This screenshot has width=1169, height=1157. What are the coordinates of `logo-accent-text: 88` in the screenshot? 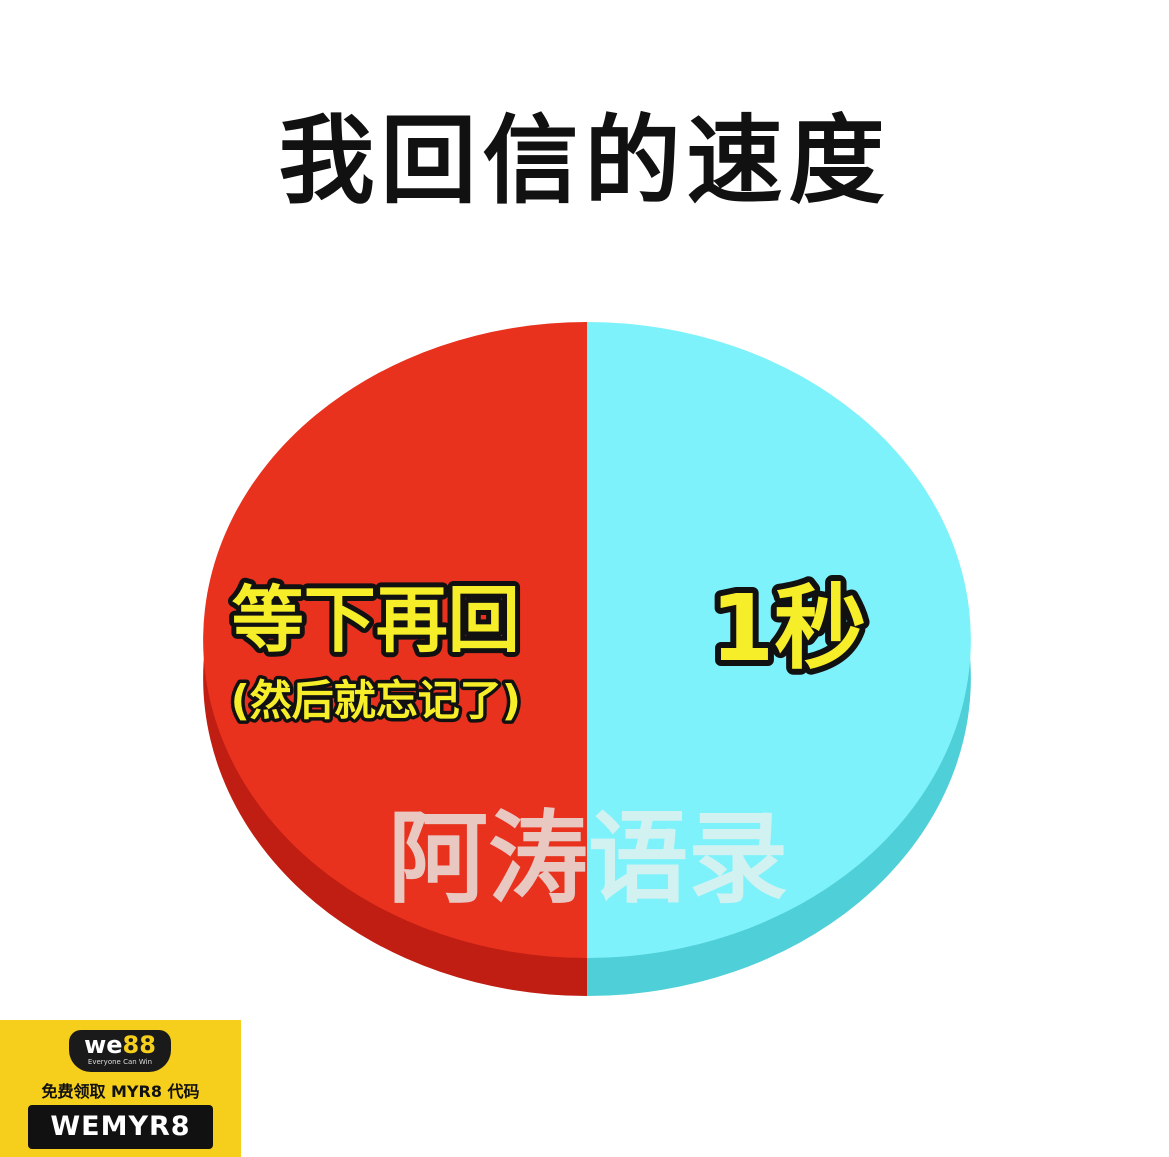 It's located at (139, 1045).